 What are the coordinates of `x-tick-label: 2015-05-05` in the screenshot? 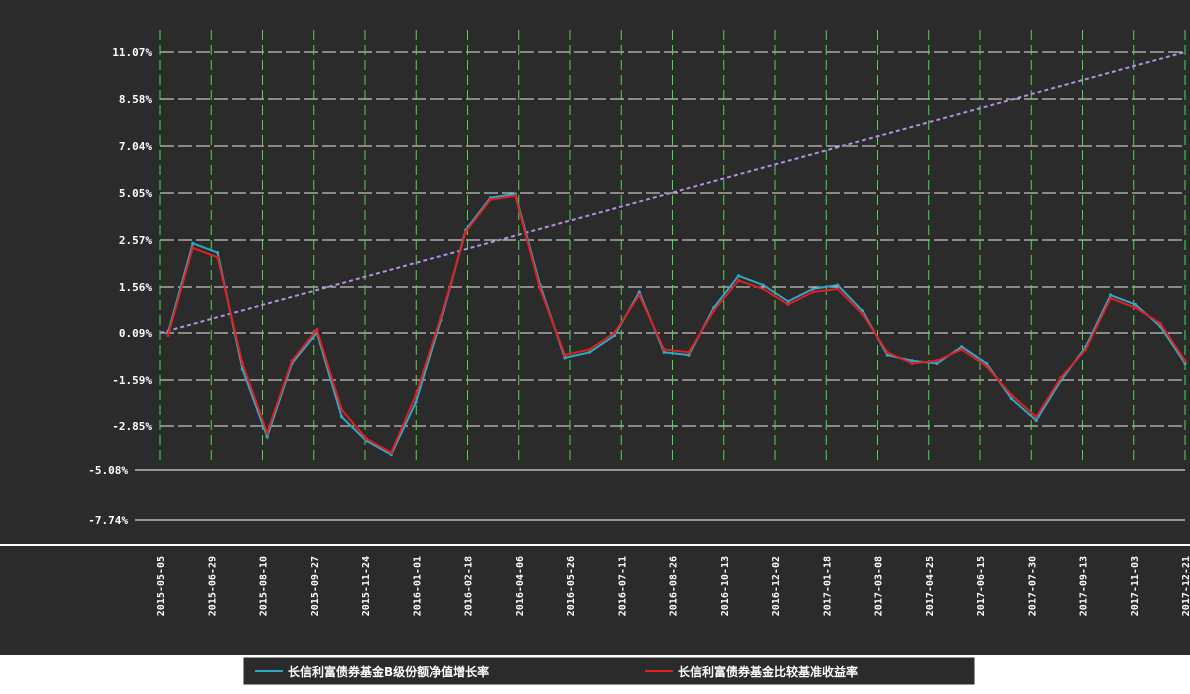 It's located at (161, 586).